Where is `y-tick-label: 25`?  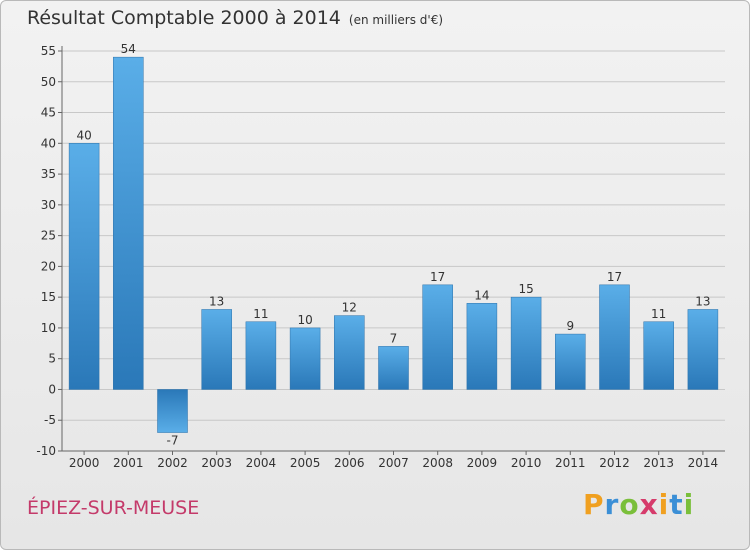 y-tick-label: 25 is located at coordinates (48, 236).